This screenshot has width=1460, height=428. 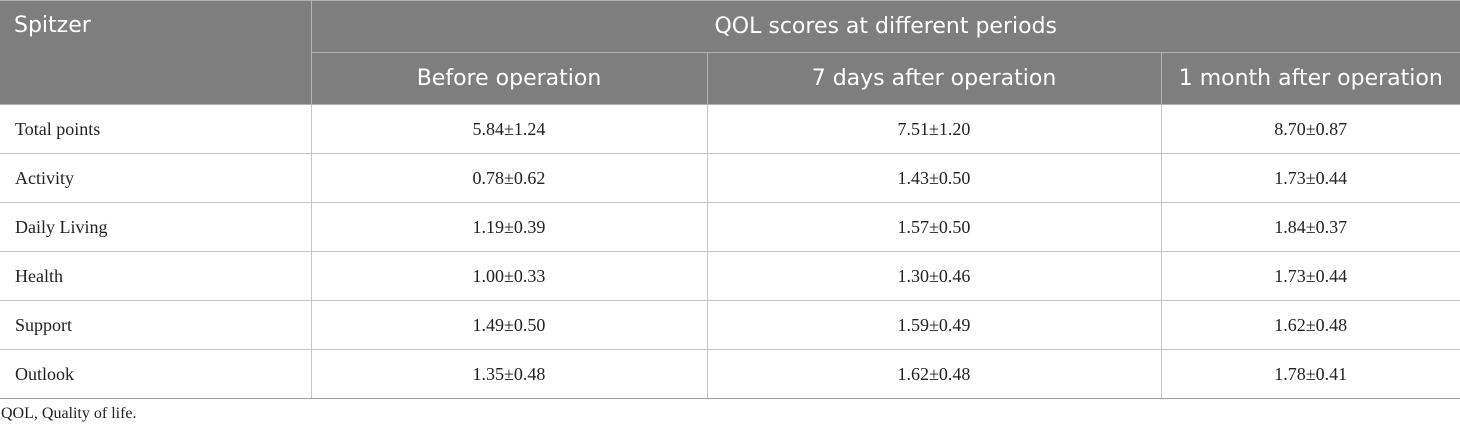 I want to click on column-header-7-days-after: 7 days after operation, so click(x=934, y=78).